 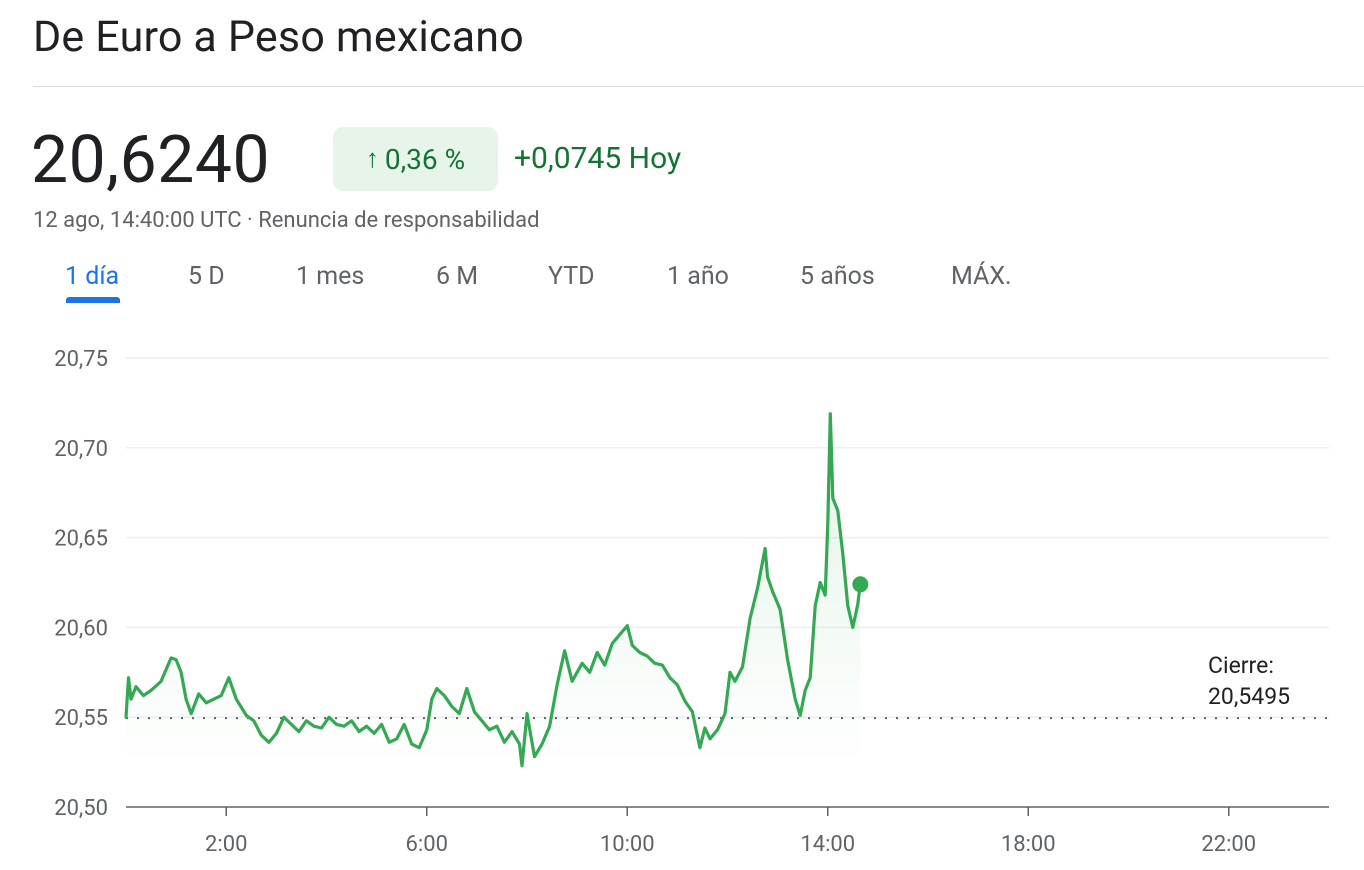 What do you see at coordinates (427, 844) in the screenshot?
I see `x-tick-label: 6:00` at bounding box center [427, 844].